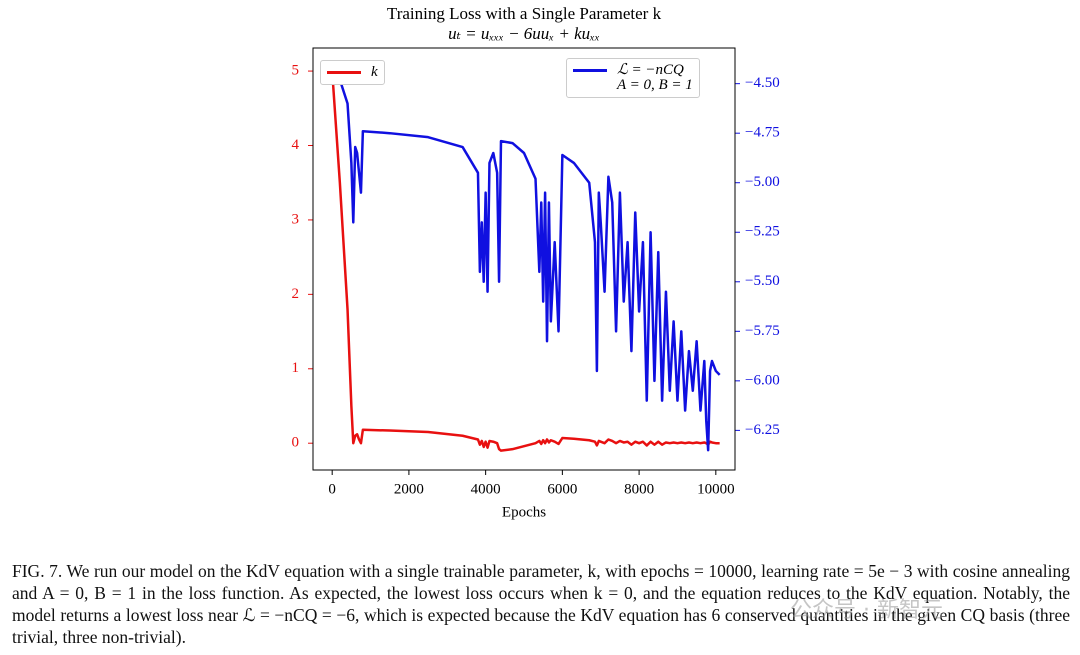 The width and height of the screenshot is (1080, 655). I want to click on x-axis-label: Epochs, so click(524, 512).